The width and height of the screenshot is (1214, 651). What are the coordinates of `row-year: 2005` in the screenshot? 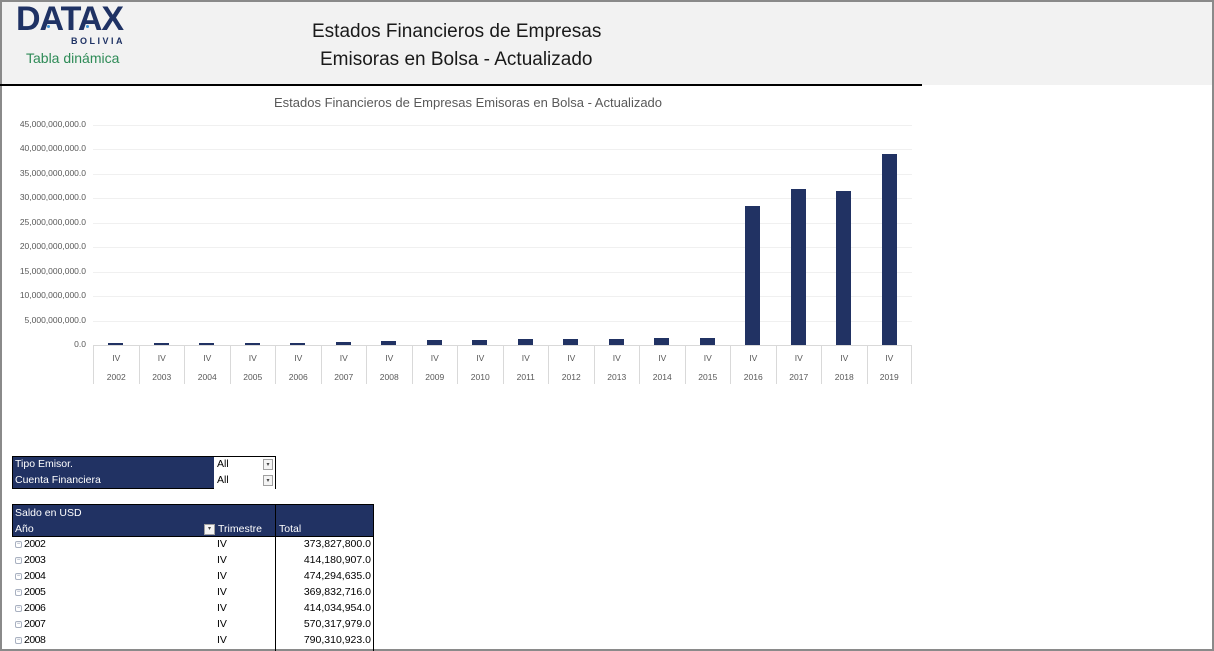 It's located at (35, 592).